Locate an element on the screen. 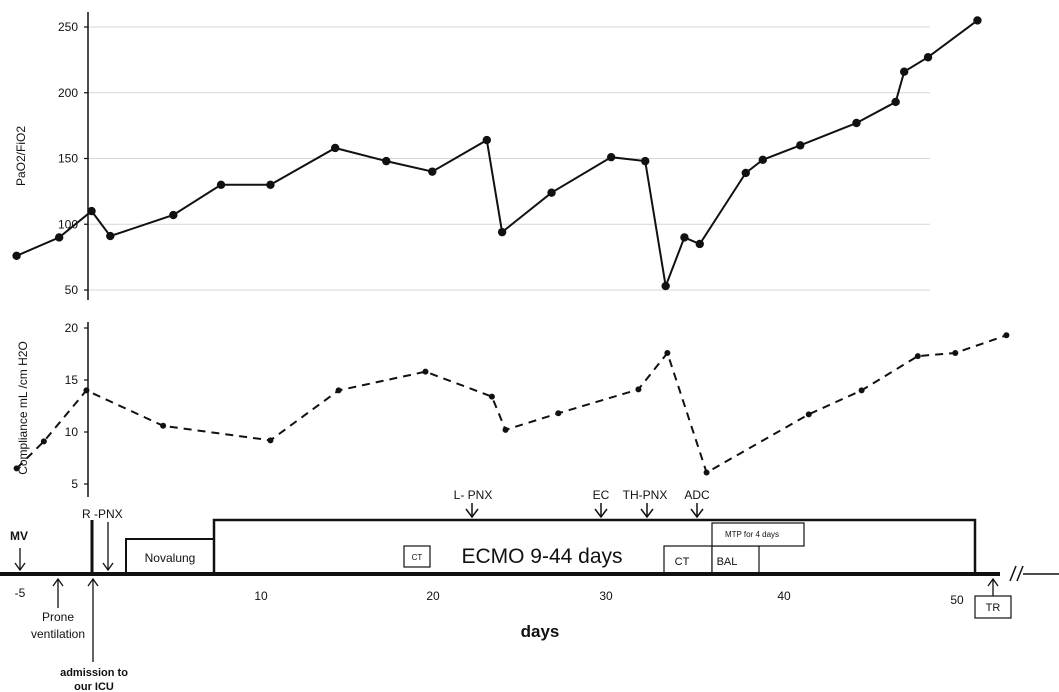  tr-label: TR is located at coordinates (993, 608).